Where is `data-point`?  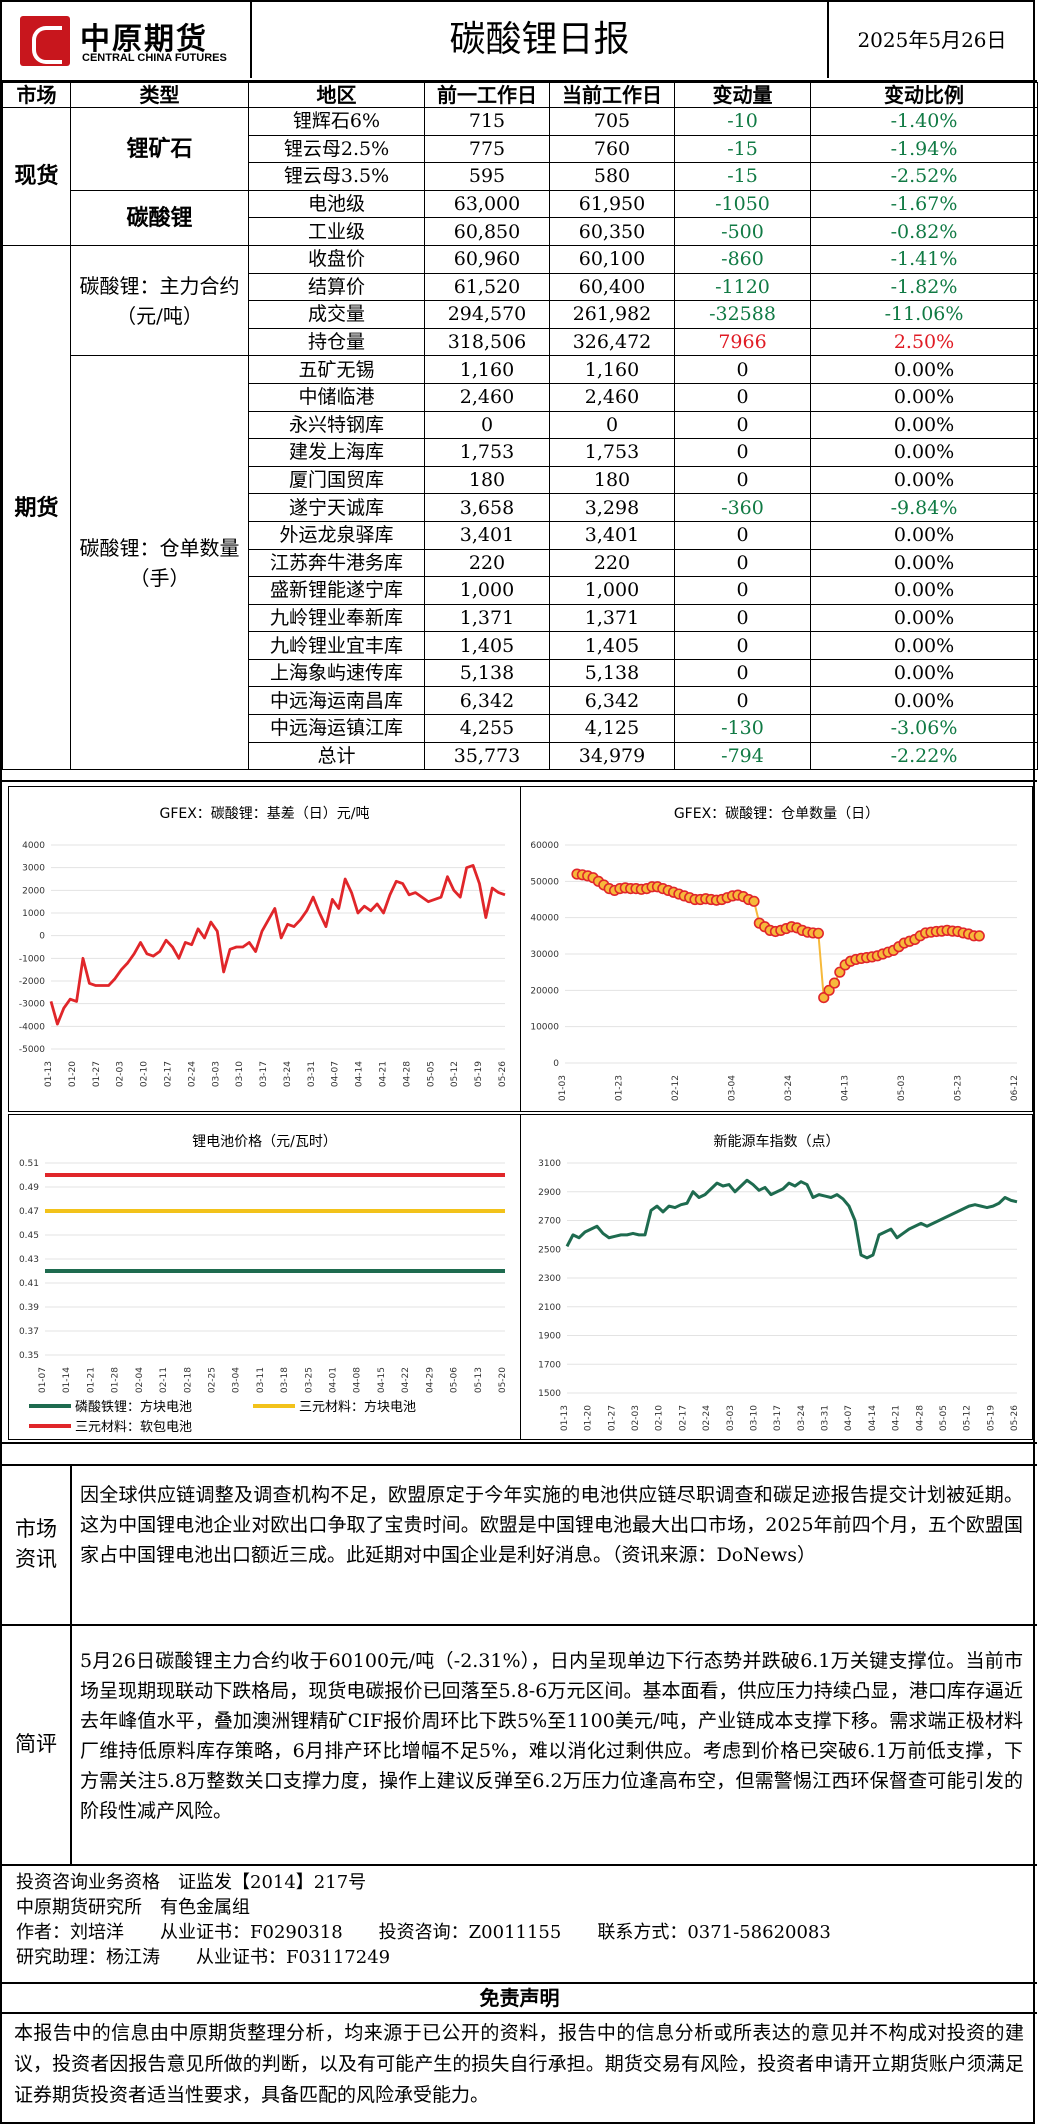 data-point is located at coordinates (754, 901).